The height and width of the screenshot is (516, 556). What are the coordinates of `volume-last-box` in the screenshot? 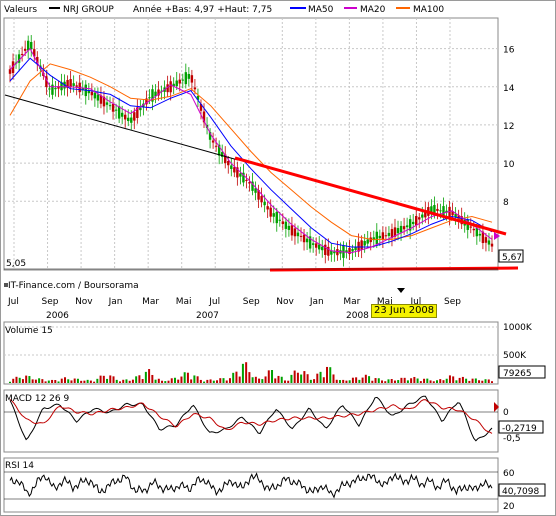 It's located at (522, 372).